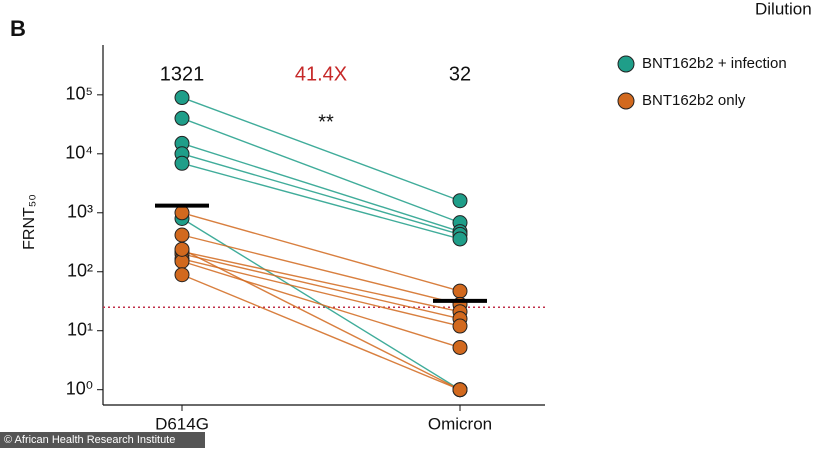 The width and height of the screenshot is (832, 458). I want to click on y-tick-label: 10⁴, so click(79, 153).